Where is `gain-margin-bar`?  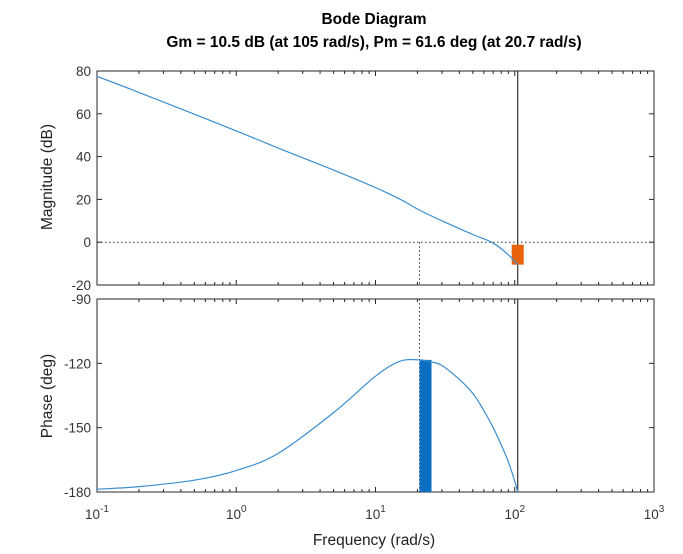
gain-margin-bar is located at coordinates (517, 254).